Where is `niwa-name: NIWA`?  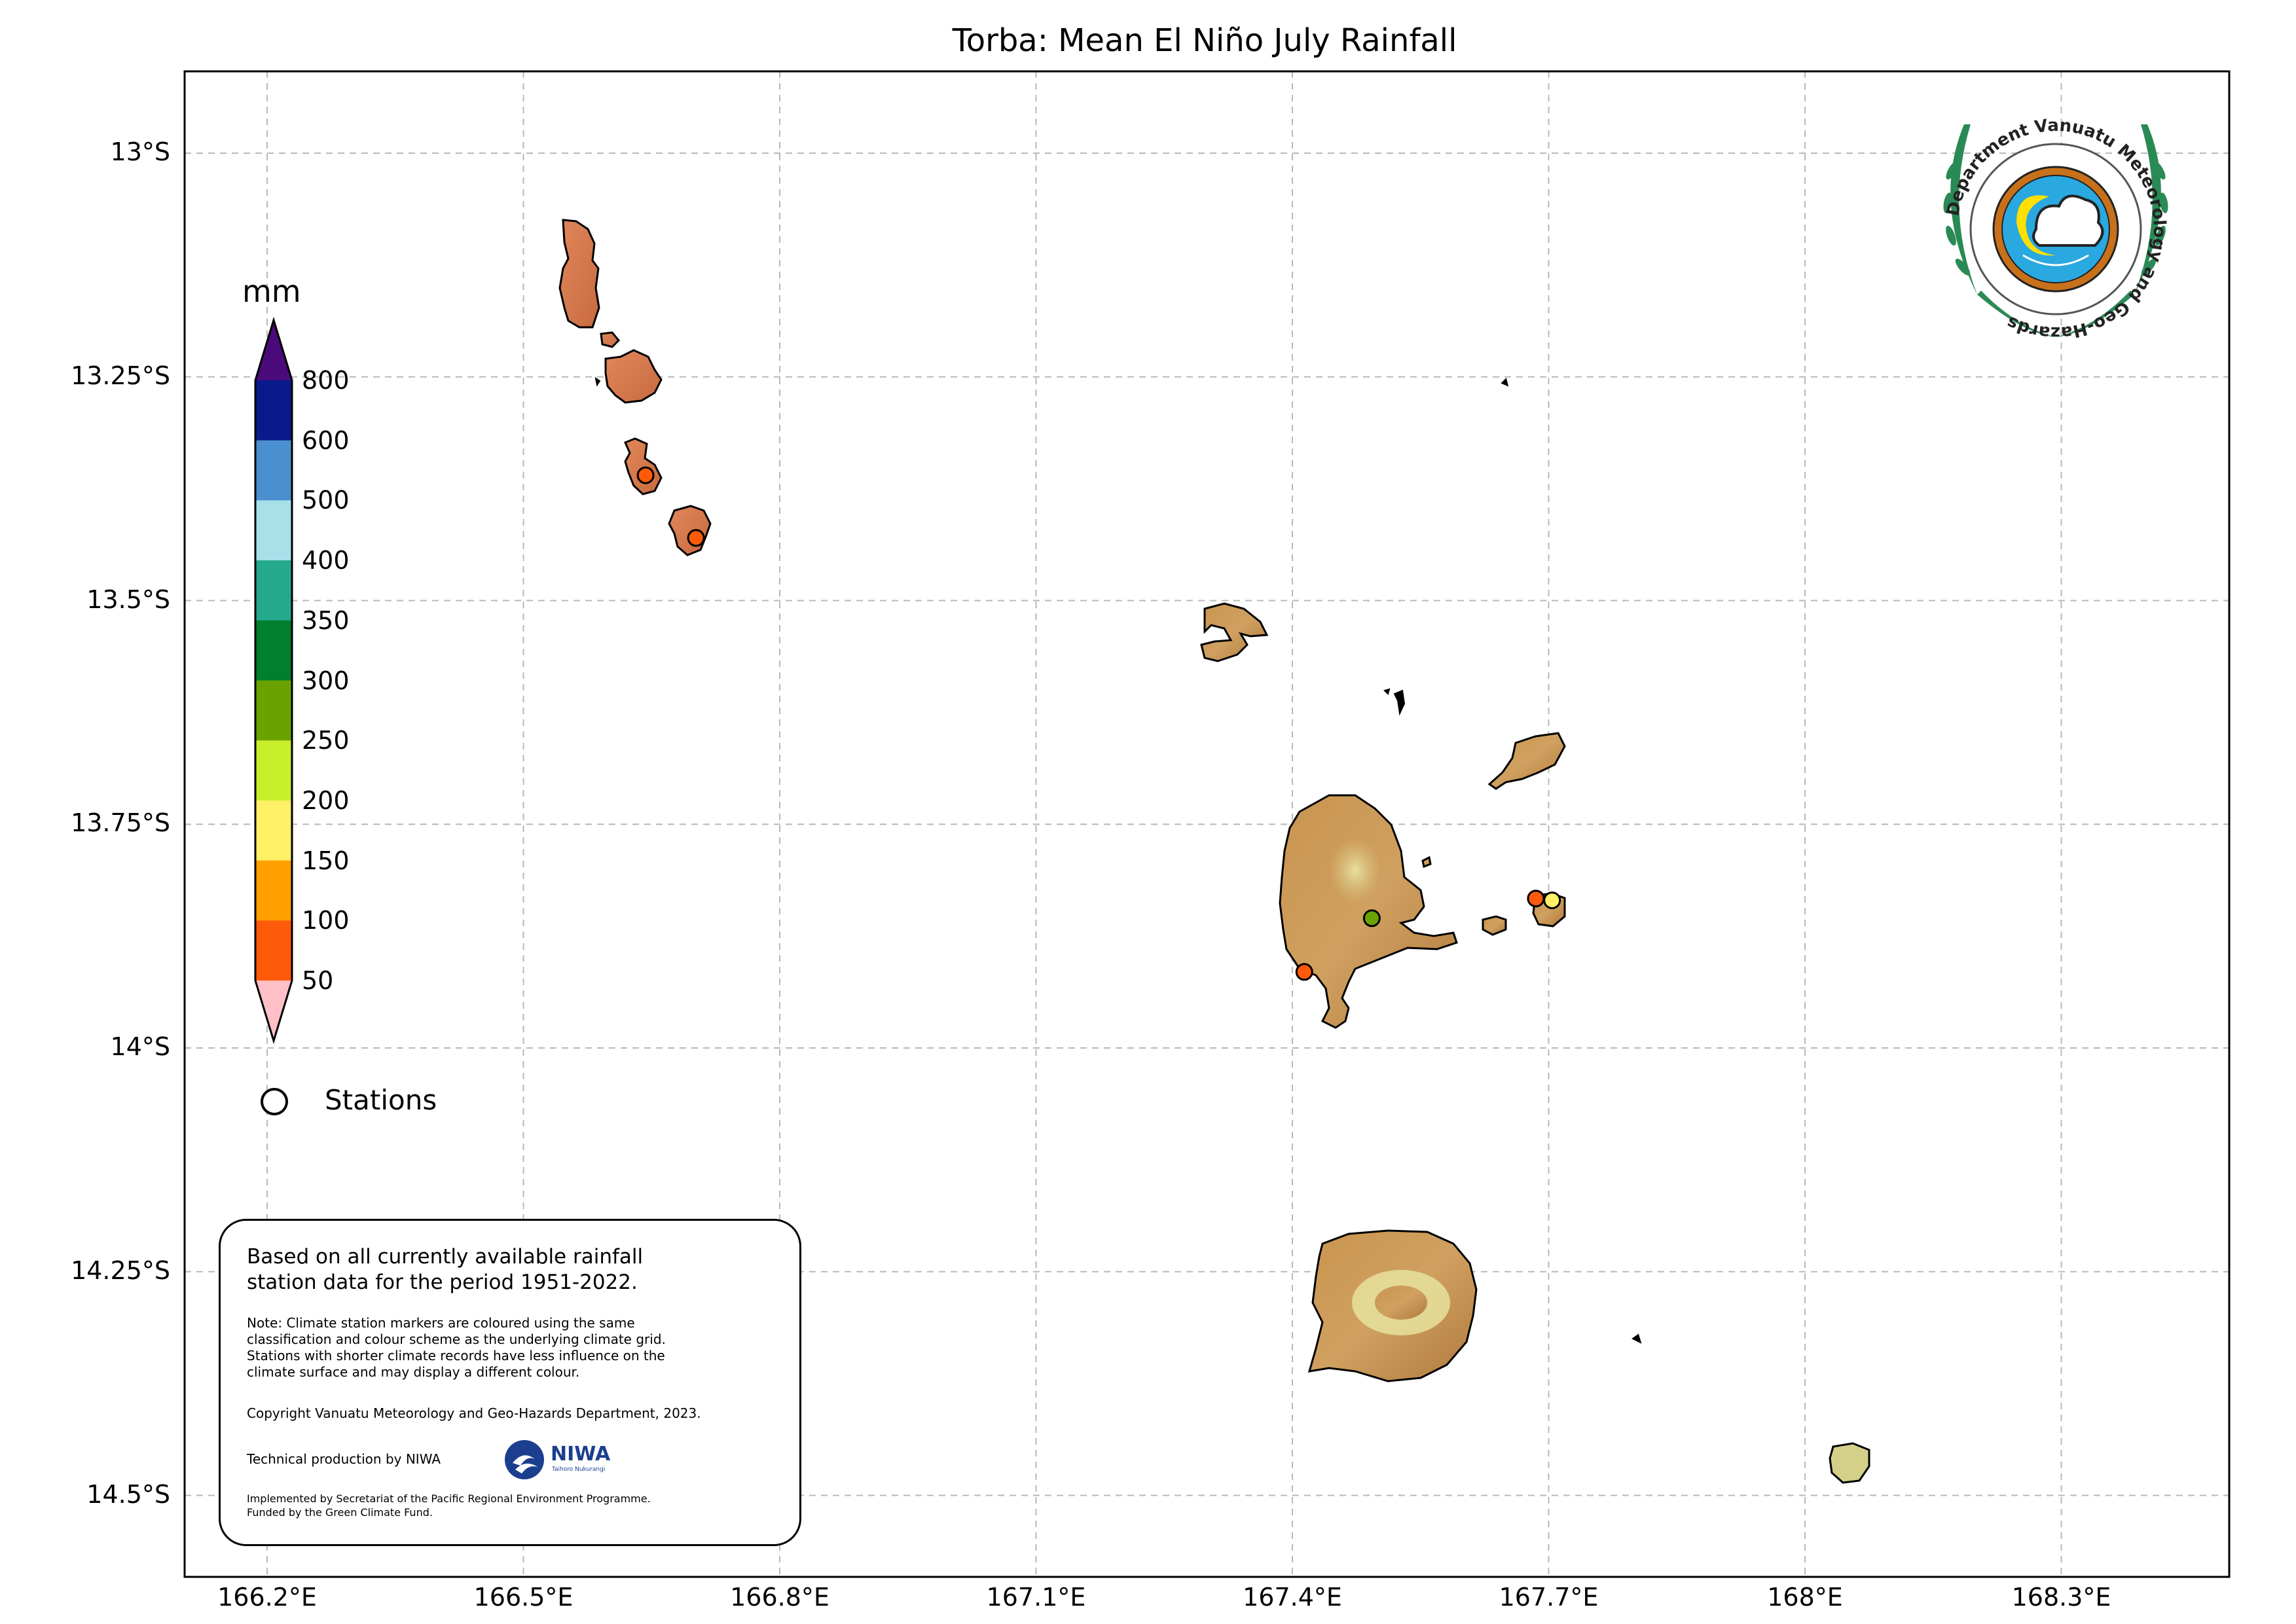 niwa-name: NIWA is located at coordinates (581, 1454).